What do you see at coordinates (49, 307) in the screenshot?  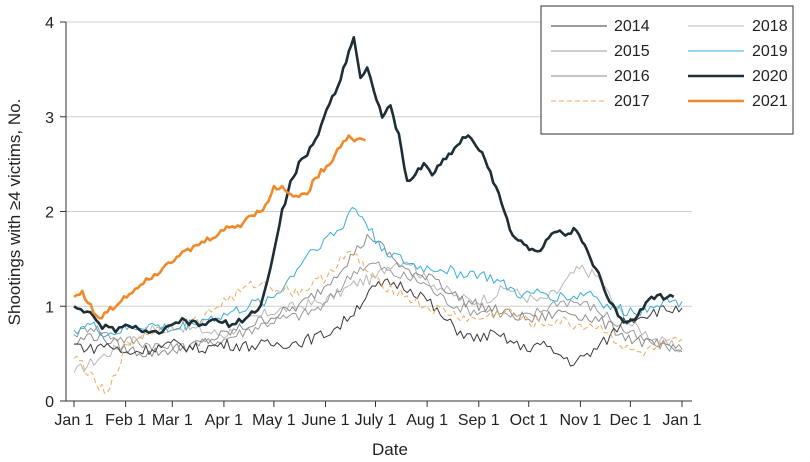 I see `y-tick-label: 1` at bounding box center [49, 307].